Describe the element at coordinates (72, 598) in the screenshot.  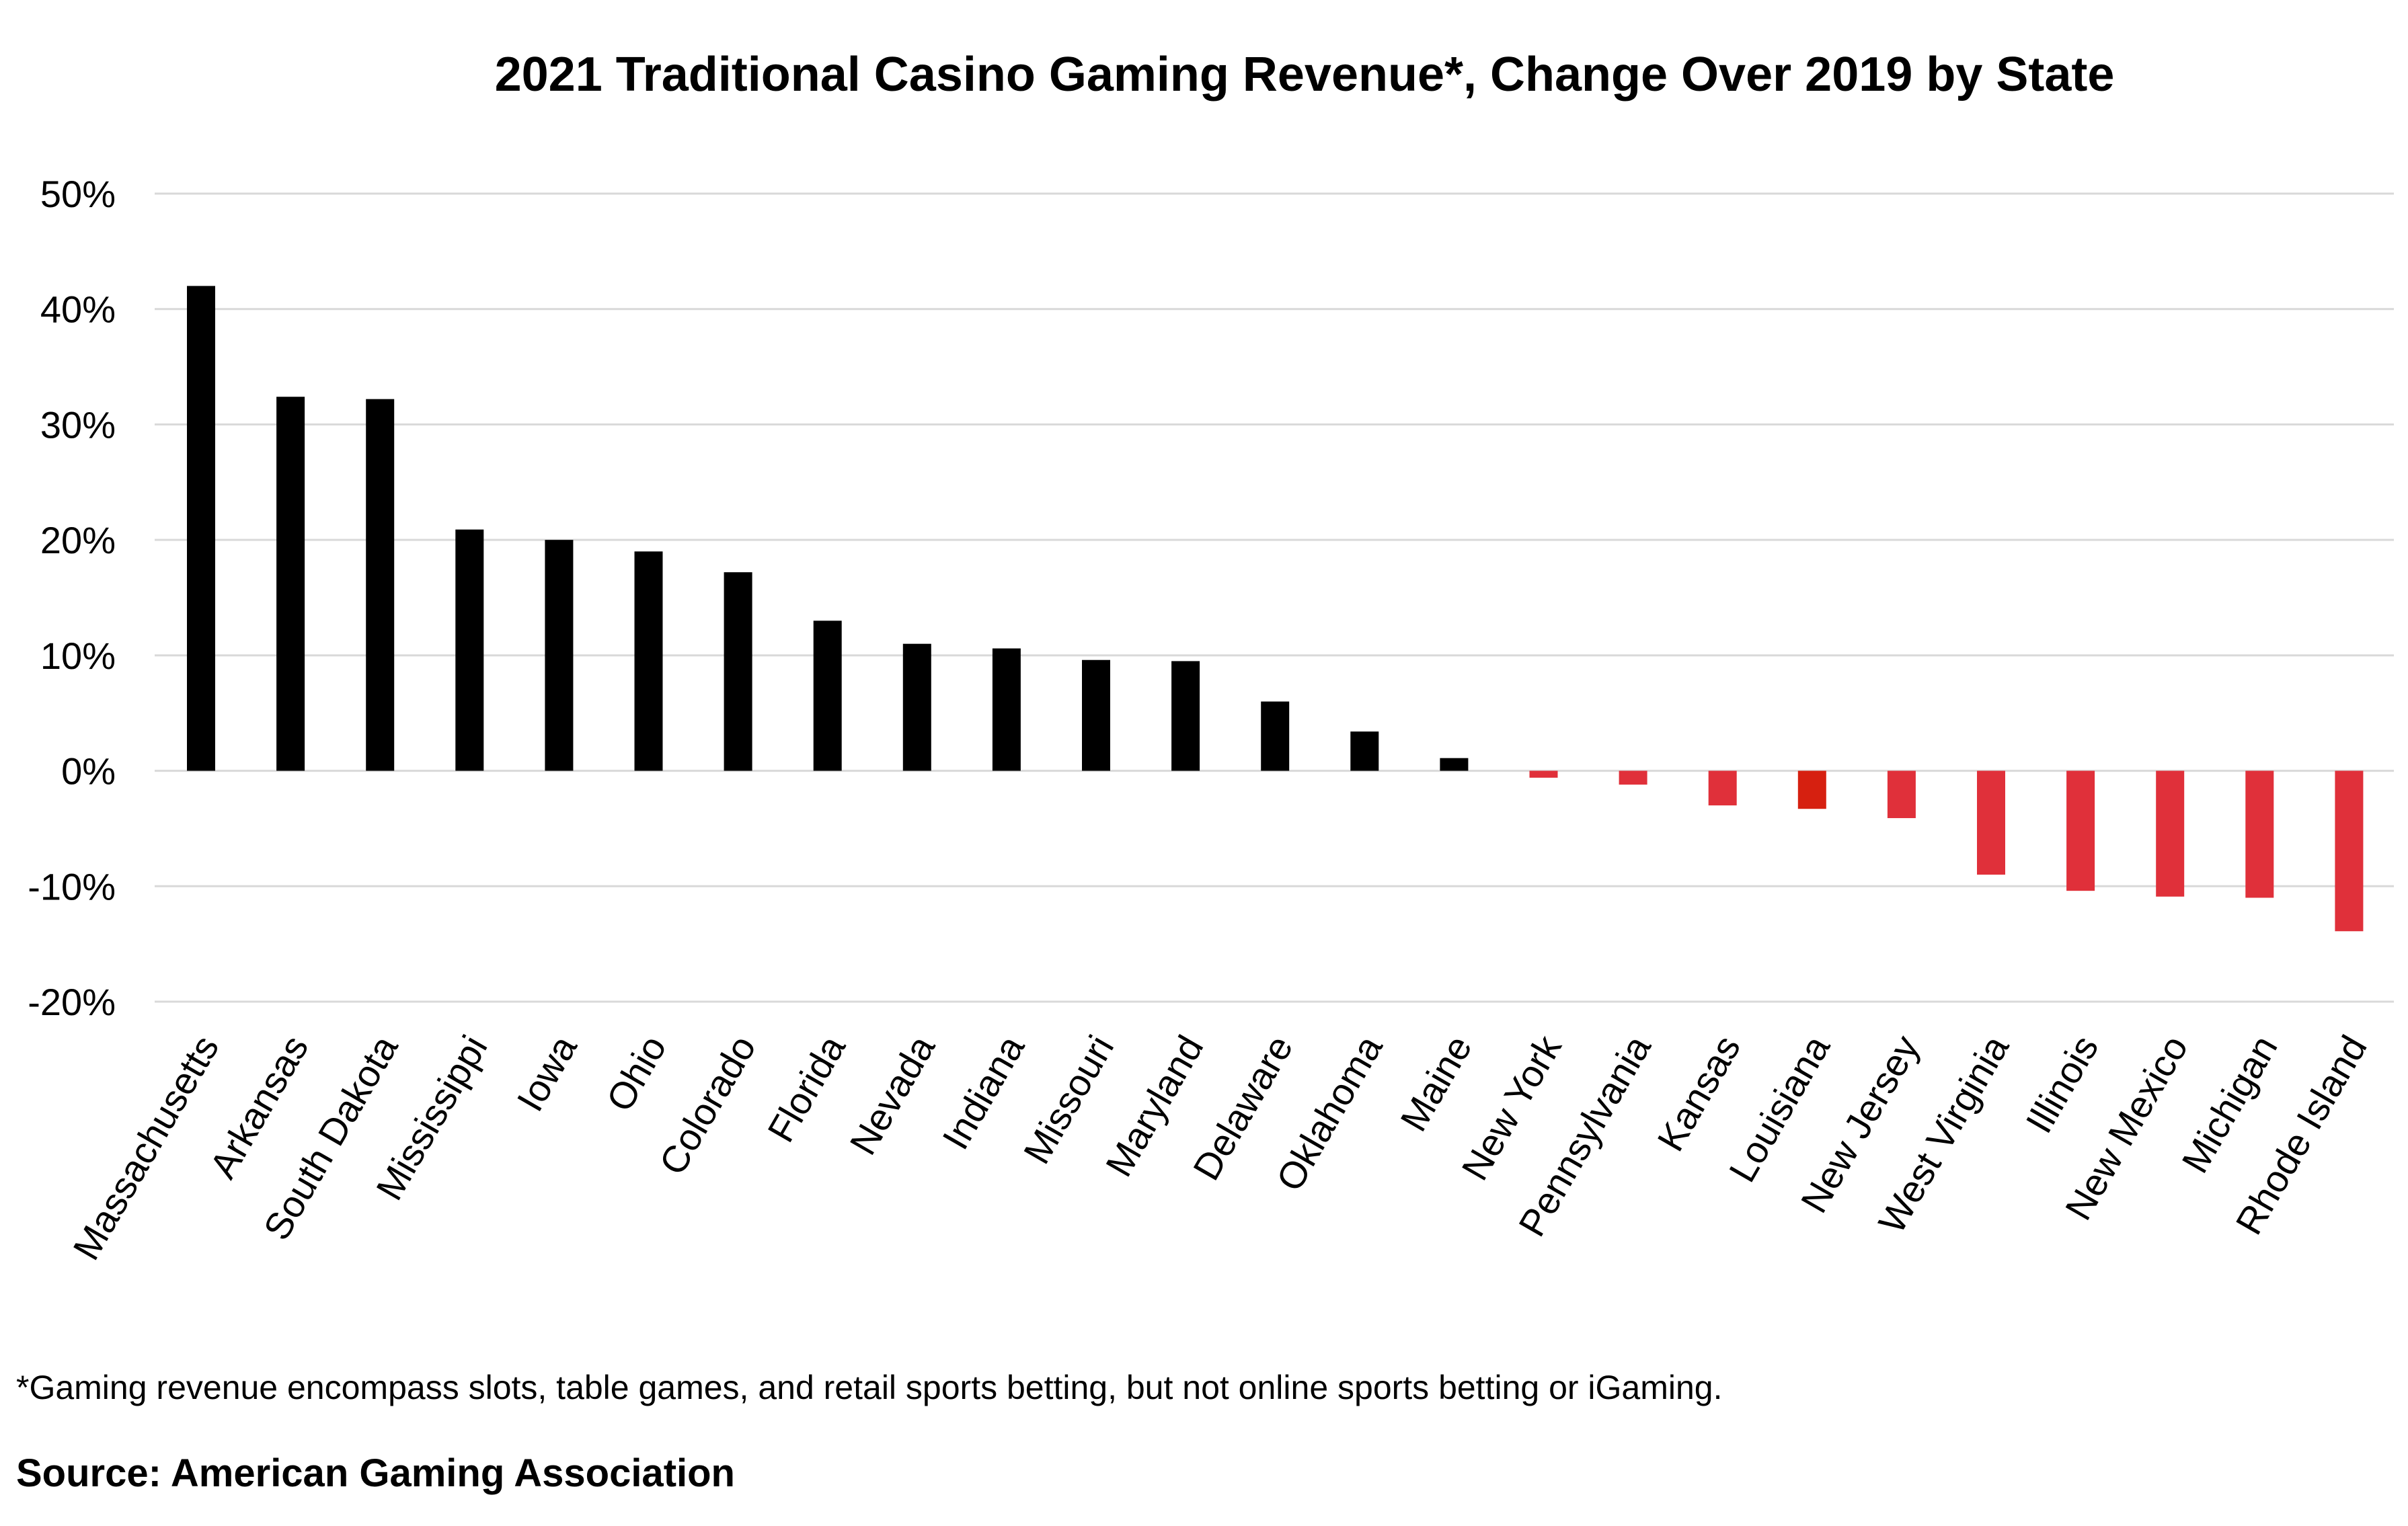
I see `y-axis-ticks: 50% 40% 30% 20% 10% 0% -10% -20%` at that location.